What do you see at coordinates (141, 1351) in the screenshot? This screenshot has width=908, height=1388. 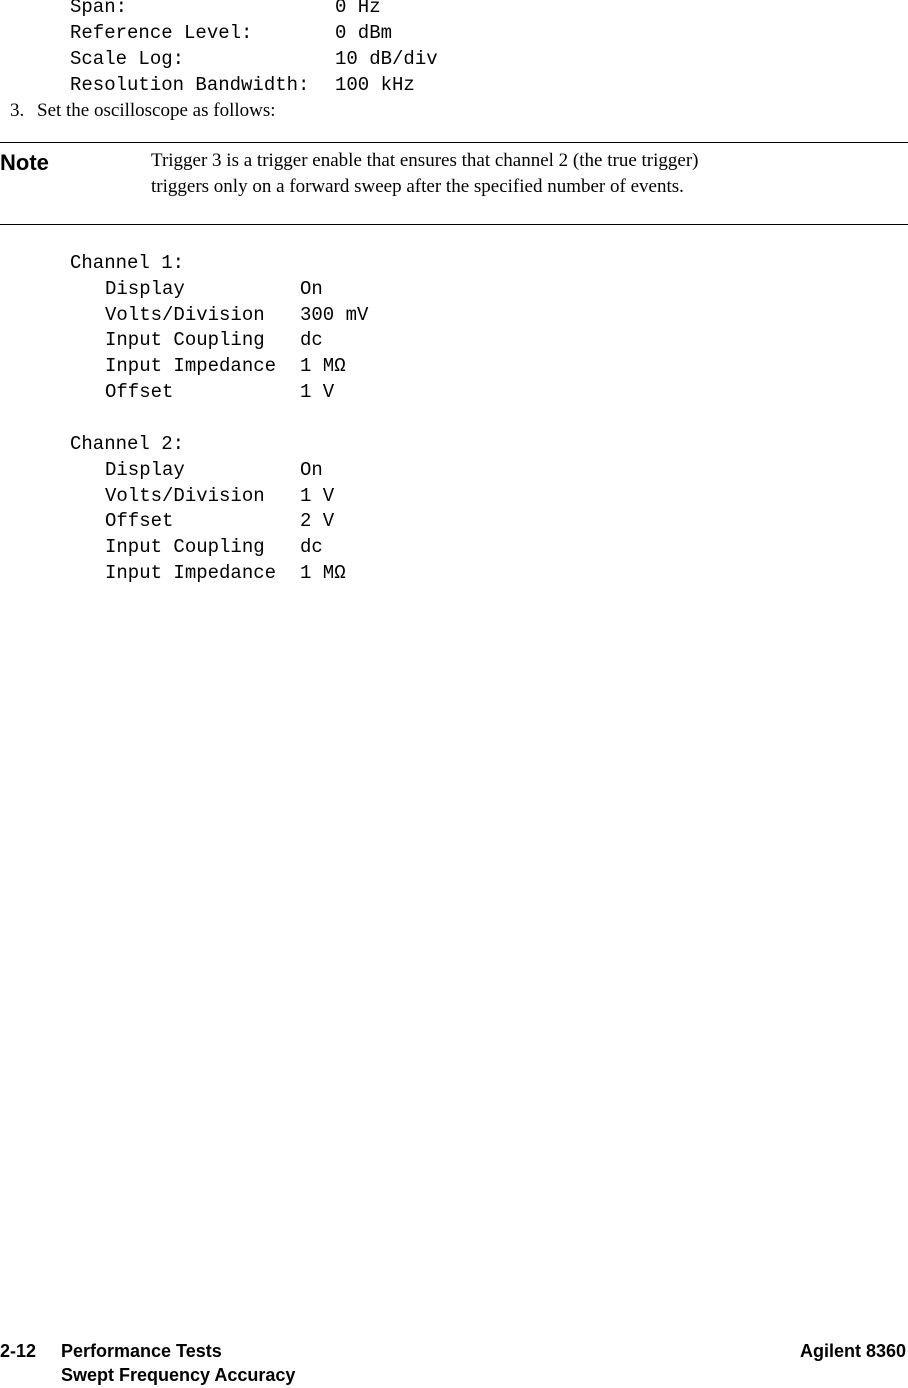 I see `footer-section: Performance Tests` at bounding box center [141, 1351].